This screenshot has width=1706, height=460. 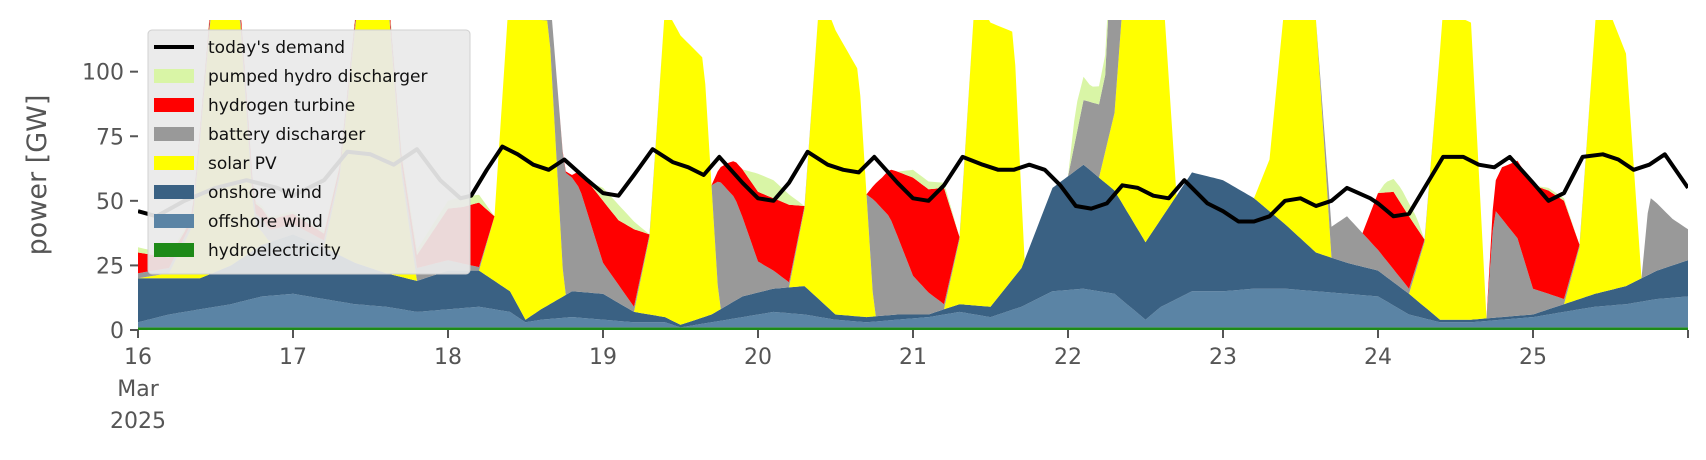 What do you see at coordinates (138, 421) in the screenshot?
I see `x-tick-label: 2025` at bounding box center [138, 421].